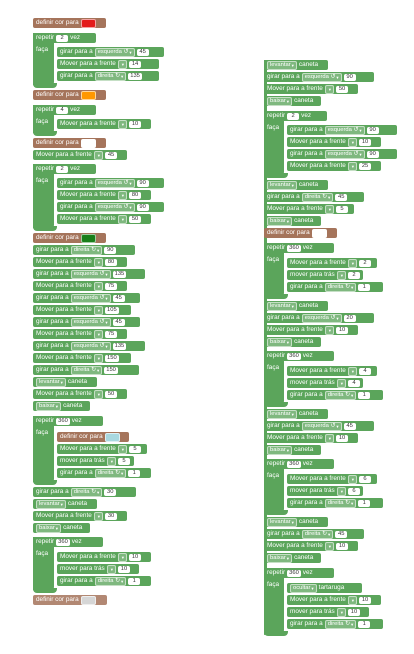 The width and height of the screenshot is (414, 654). I want to click on visibility-dropdown: ocultar ▾, so click(303, 588).